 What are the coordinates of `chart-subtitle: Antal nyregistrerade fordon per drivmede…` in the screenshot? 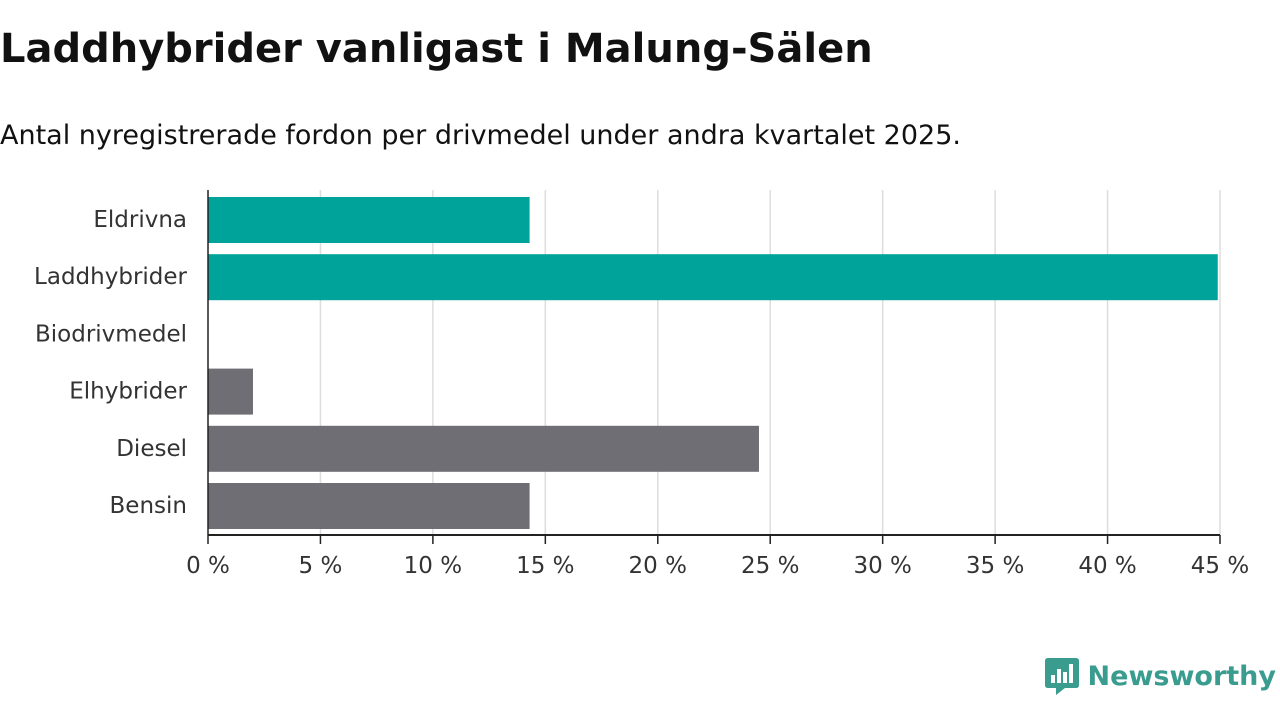 It's located at (480, 135).